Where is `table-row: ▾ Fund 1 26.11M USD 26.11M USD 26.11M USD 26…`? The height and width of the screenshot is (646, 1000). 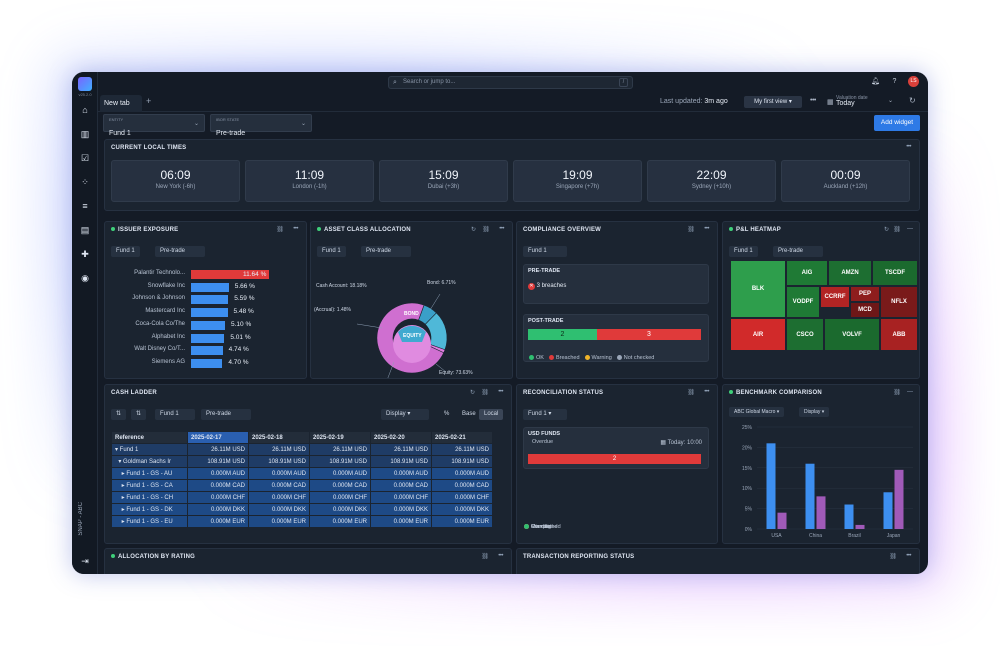 table-row: ▾ Fund 1 26.11M USD 26.11M USD 26.11M USD 26… is located at coordinates (302, 449).